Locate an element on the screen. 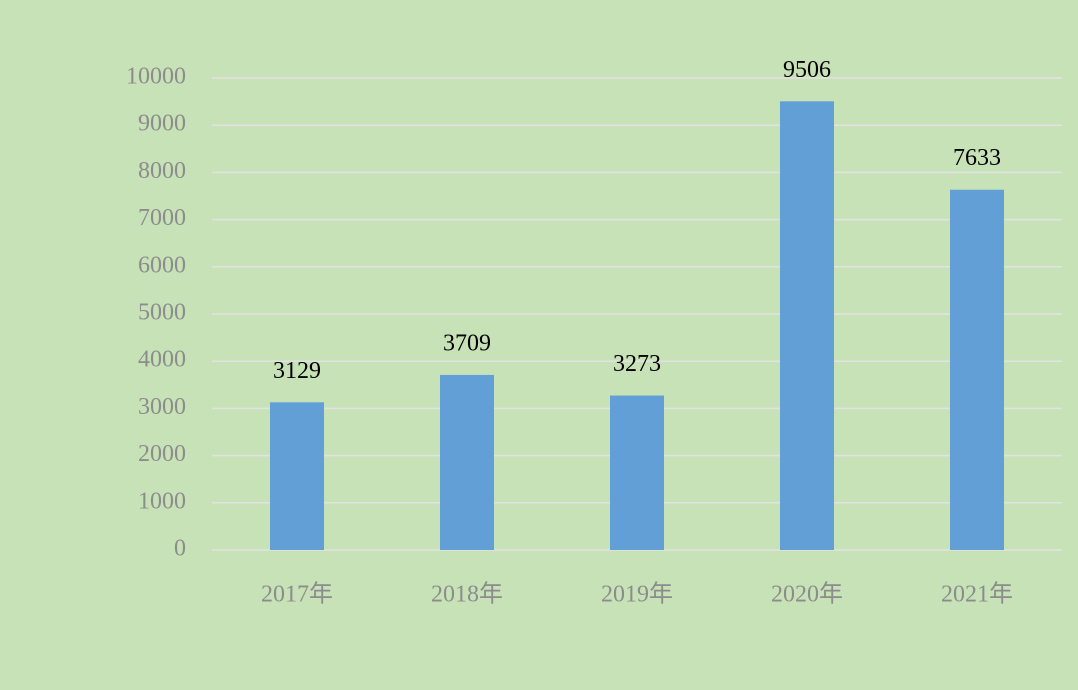 The image size is (1078, 690). y-tick-label: 0 is located at coordinates (180, 549).